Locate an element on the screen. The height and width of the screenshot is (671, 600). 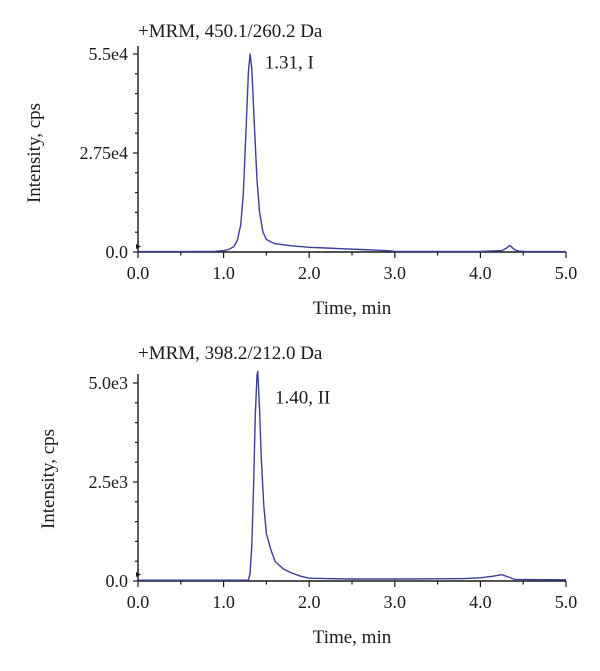
chart-2-x-tick-label-0: 0.0 is located at coordinates (138, 602).